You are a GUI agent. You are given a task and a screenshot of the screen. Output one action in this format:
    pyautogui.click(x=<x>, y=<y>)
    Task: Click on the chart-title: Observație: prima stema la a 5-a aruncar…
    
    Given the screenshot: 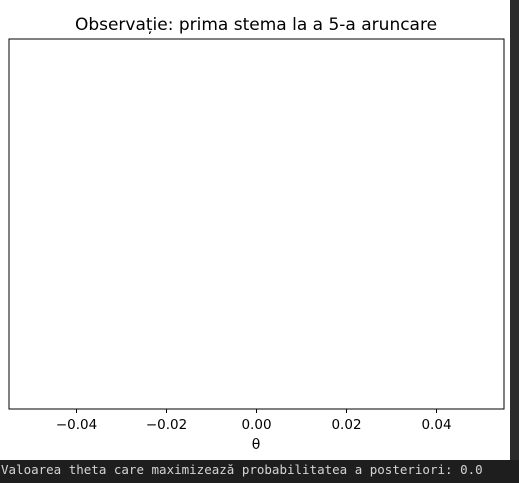 What is the action you would take?
    pyautogui.click(x=256, y=25)
    